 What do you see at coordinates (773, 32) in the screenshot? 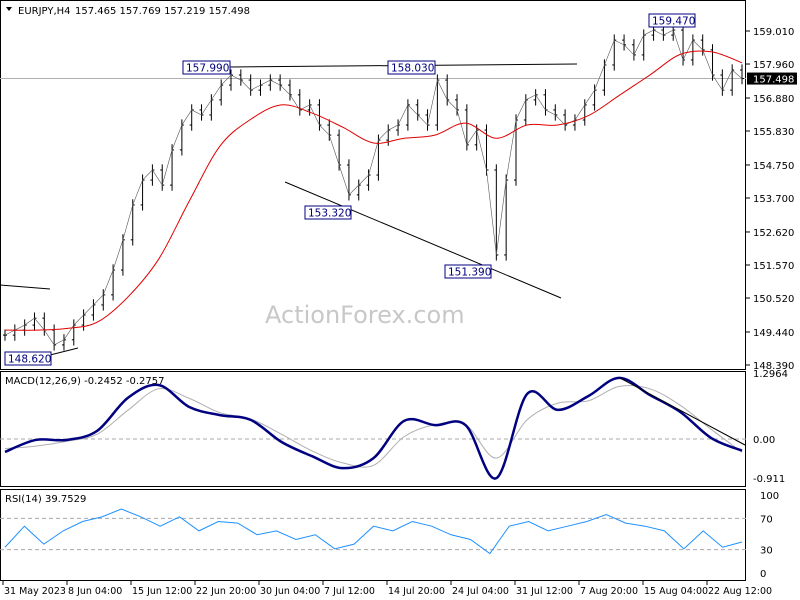
I see `price-tick-label: 159.010` at bounding box center [773, 32].